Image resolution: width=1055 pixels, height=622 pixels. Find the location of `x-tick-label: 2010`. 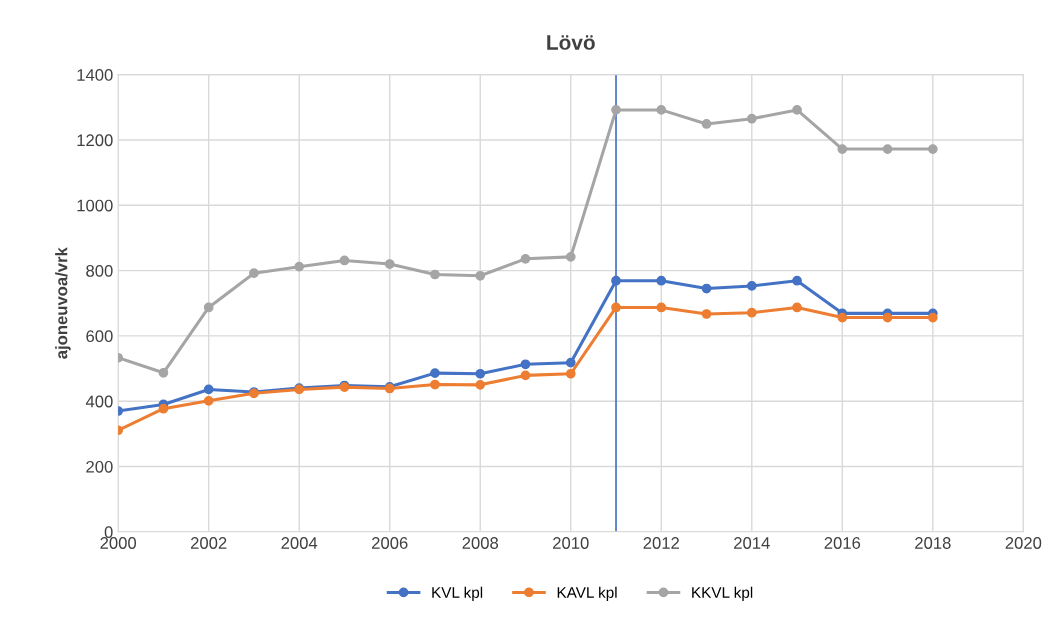

x-tick-label: 2010 is located at coordinates (571, 543).